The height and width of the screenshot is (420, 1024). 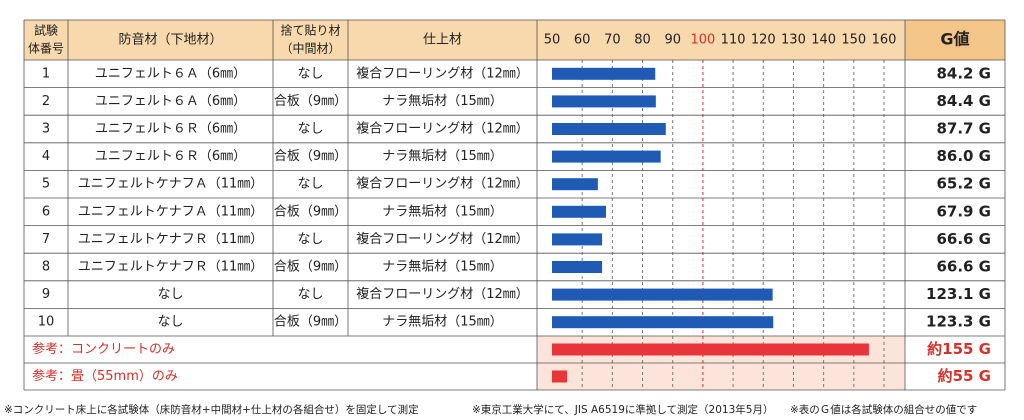 What do you see at coordinates (963, 73) in the screenshot?
I see `value-label: 84.2 G` at bounding box center [963, 73].